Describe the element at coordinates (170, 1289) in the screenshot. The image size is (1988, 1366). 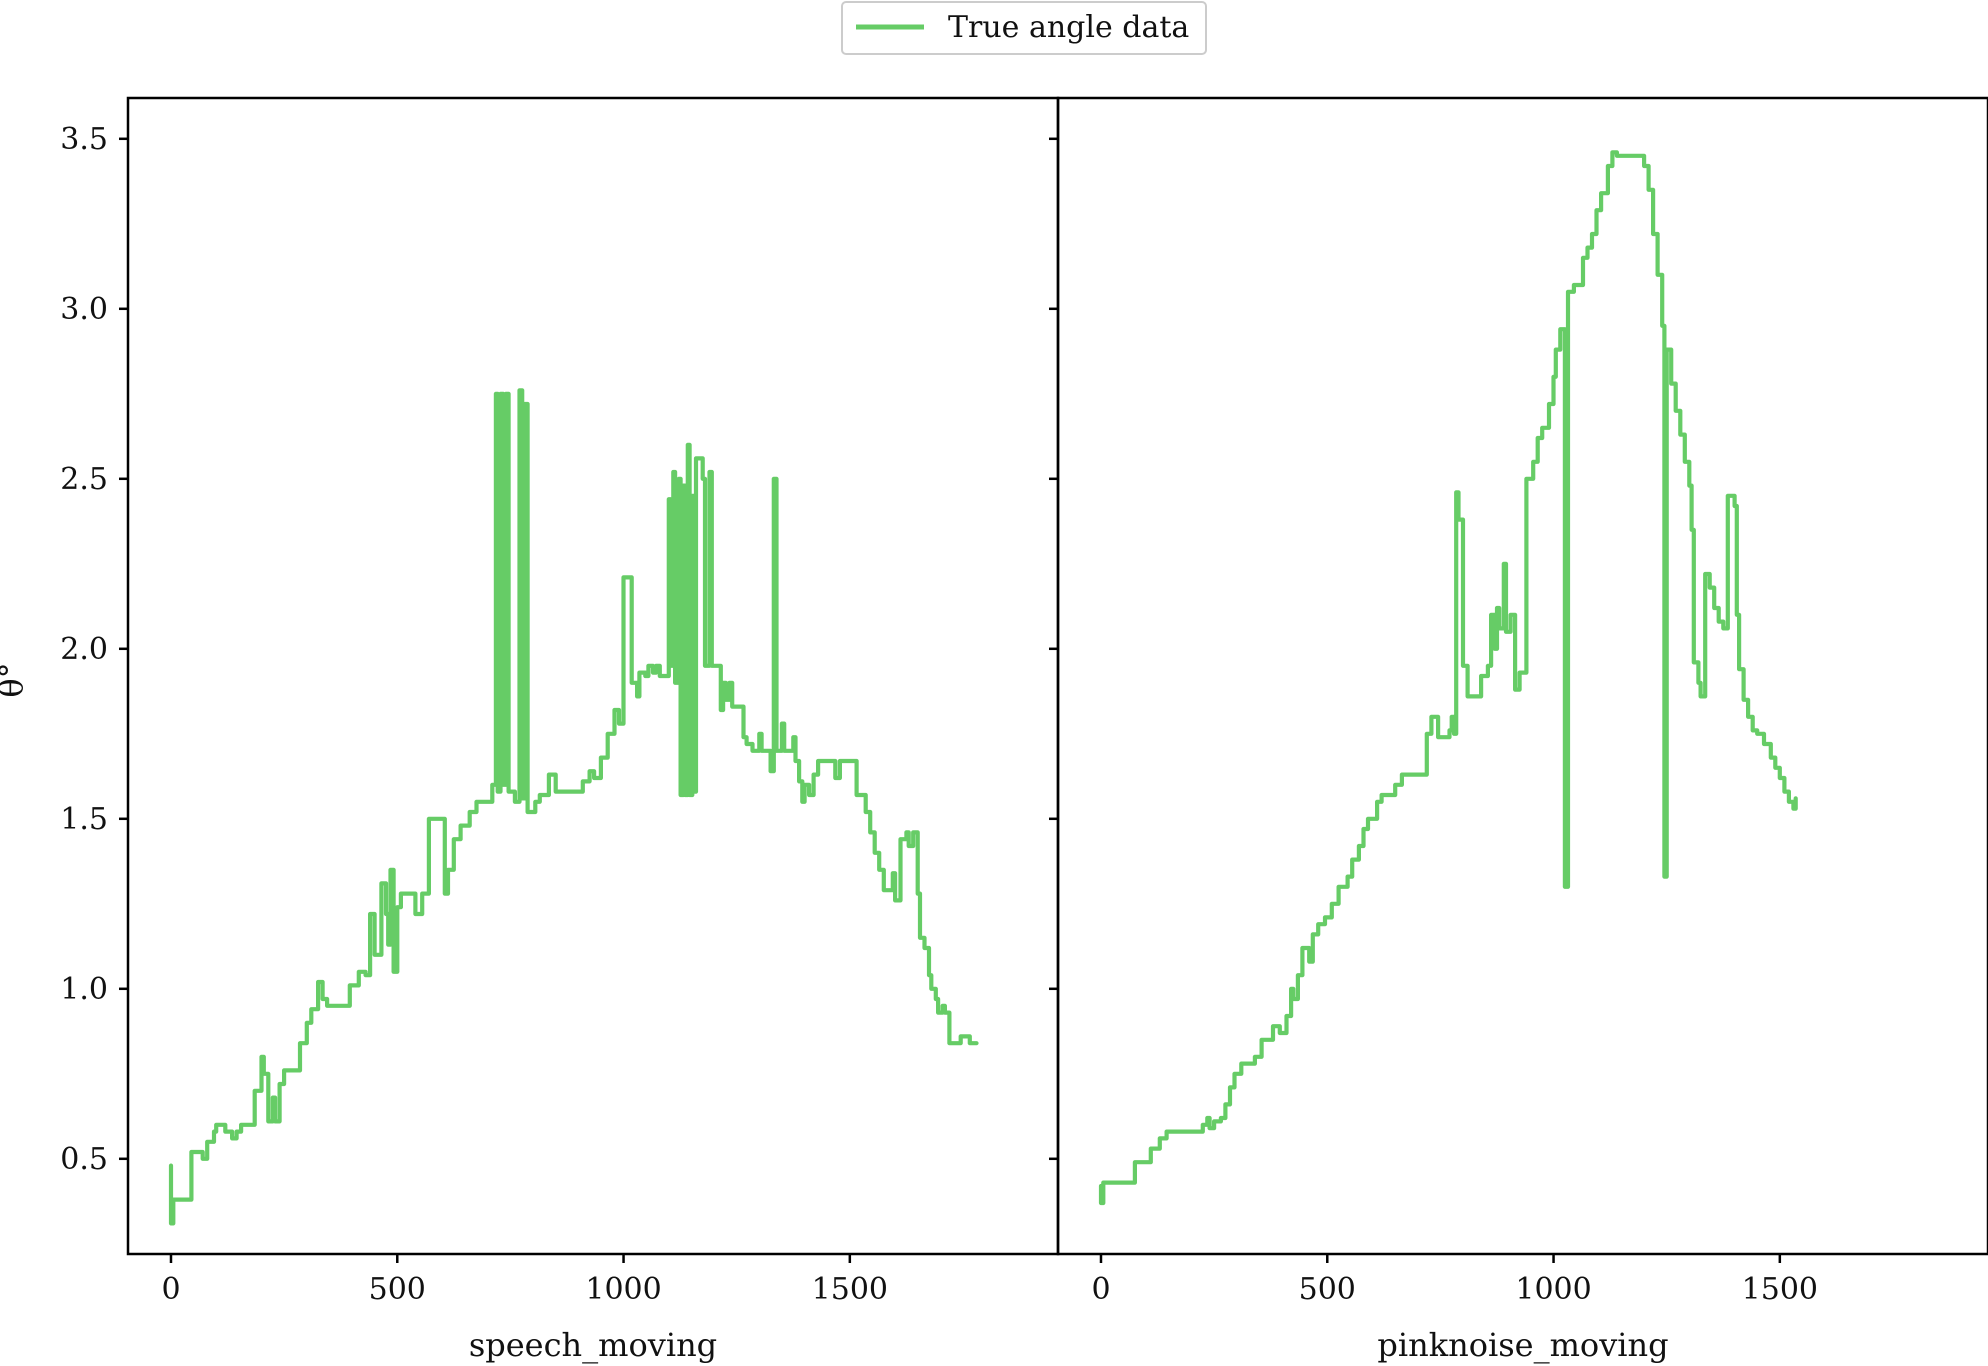
I see `left-xtick-label: 0` at that location.